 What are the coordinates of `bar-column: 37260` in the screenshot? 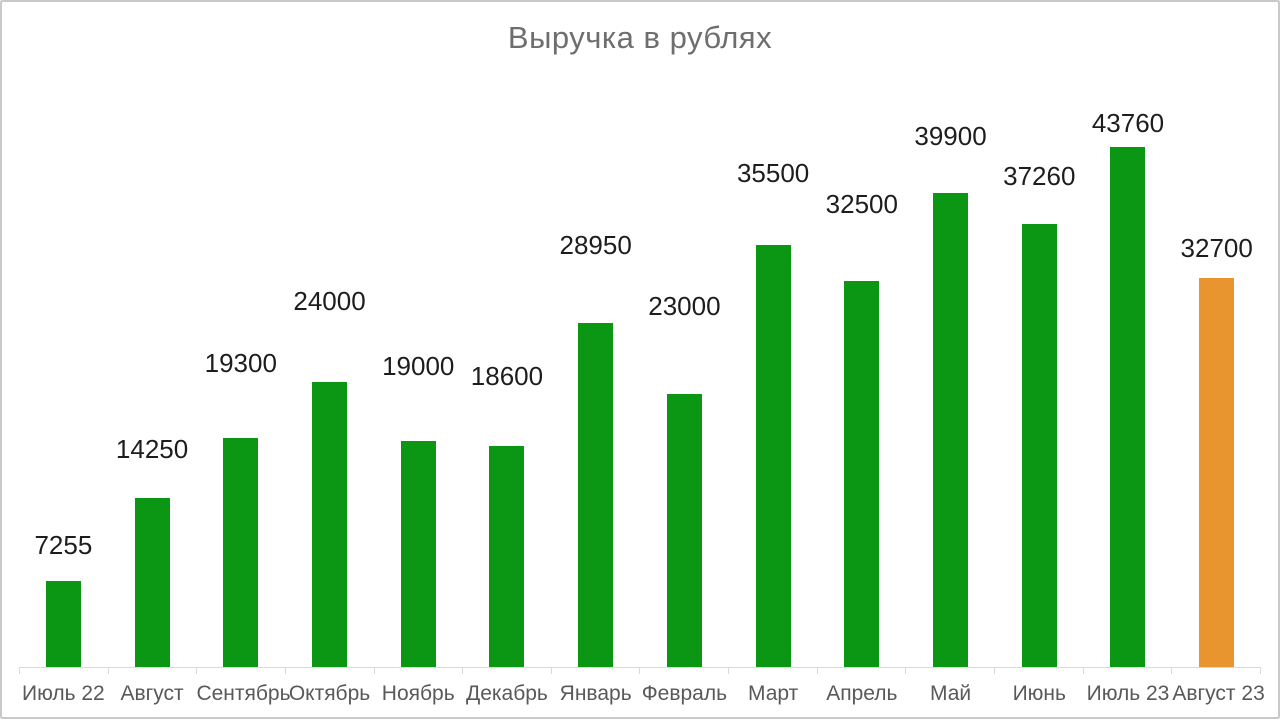 It's located at (1039, 369).